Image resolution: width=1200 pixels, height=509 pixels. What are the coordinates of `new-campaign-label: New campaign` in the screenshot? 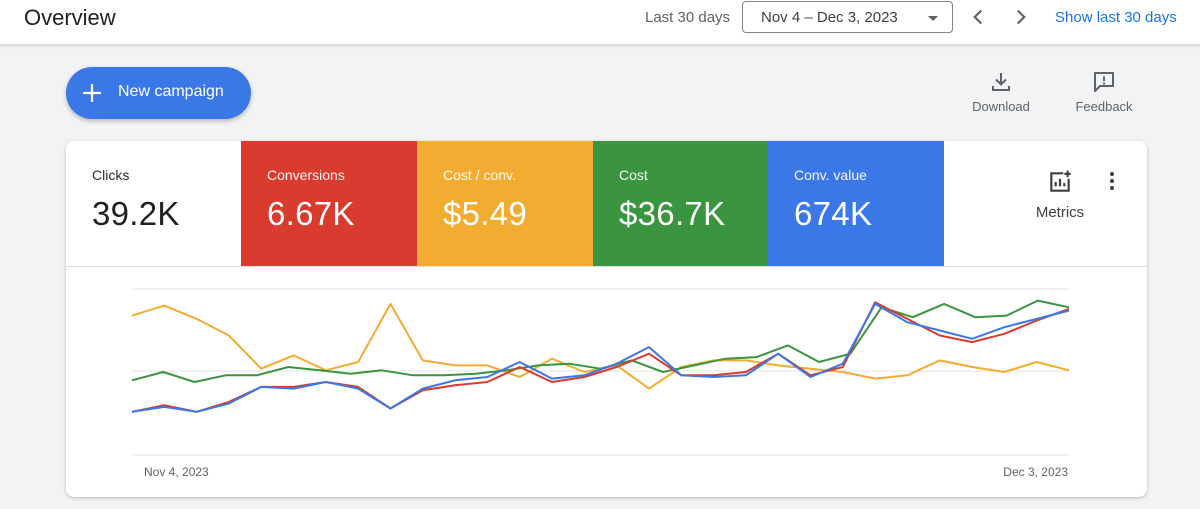 It's located at (171, 91).